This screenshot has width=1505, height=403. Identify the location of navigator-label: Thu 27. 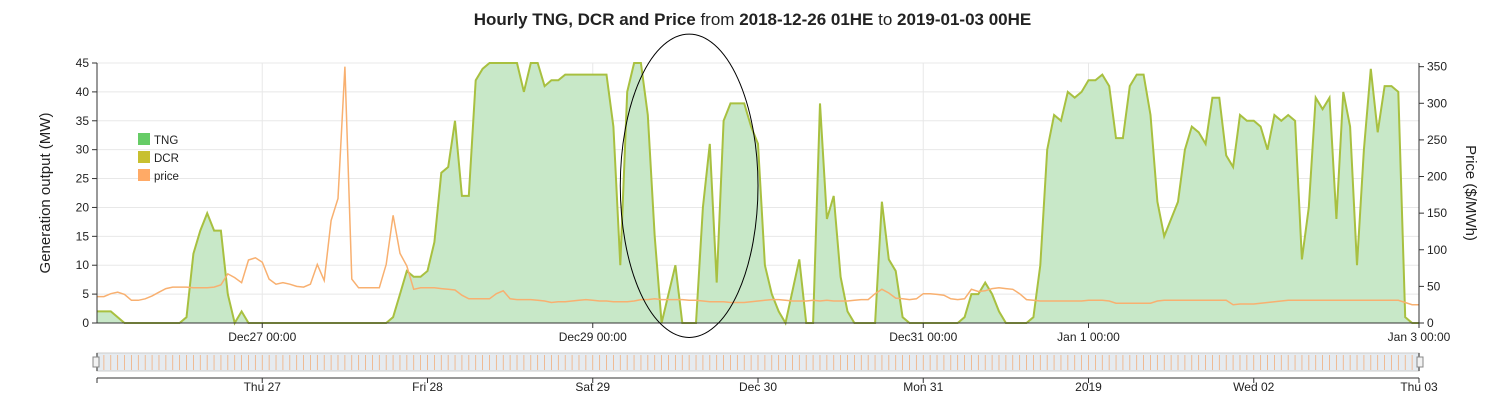
(263, 387).